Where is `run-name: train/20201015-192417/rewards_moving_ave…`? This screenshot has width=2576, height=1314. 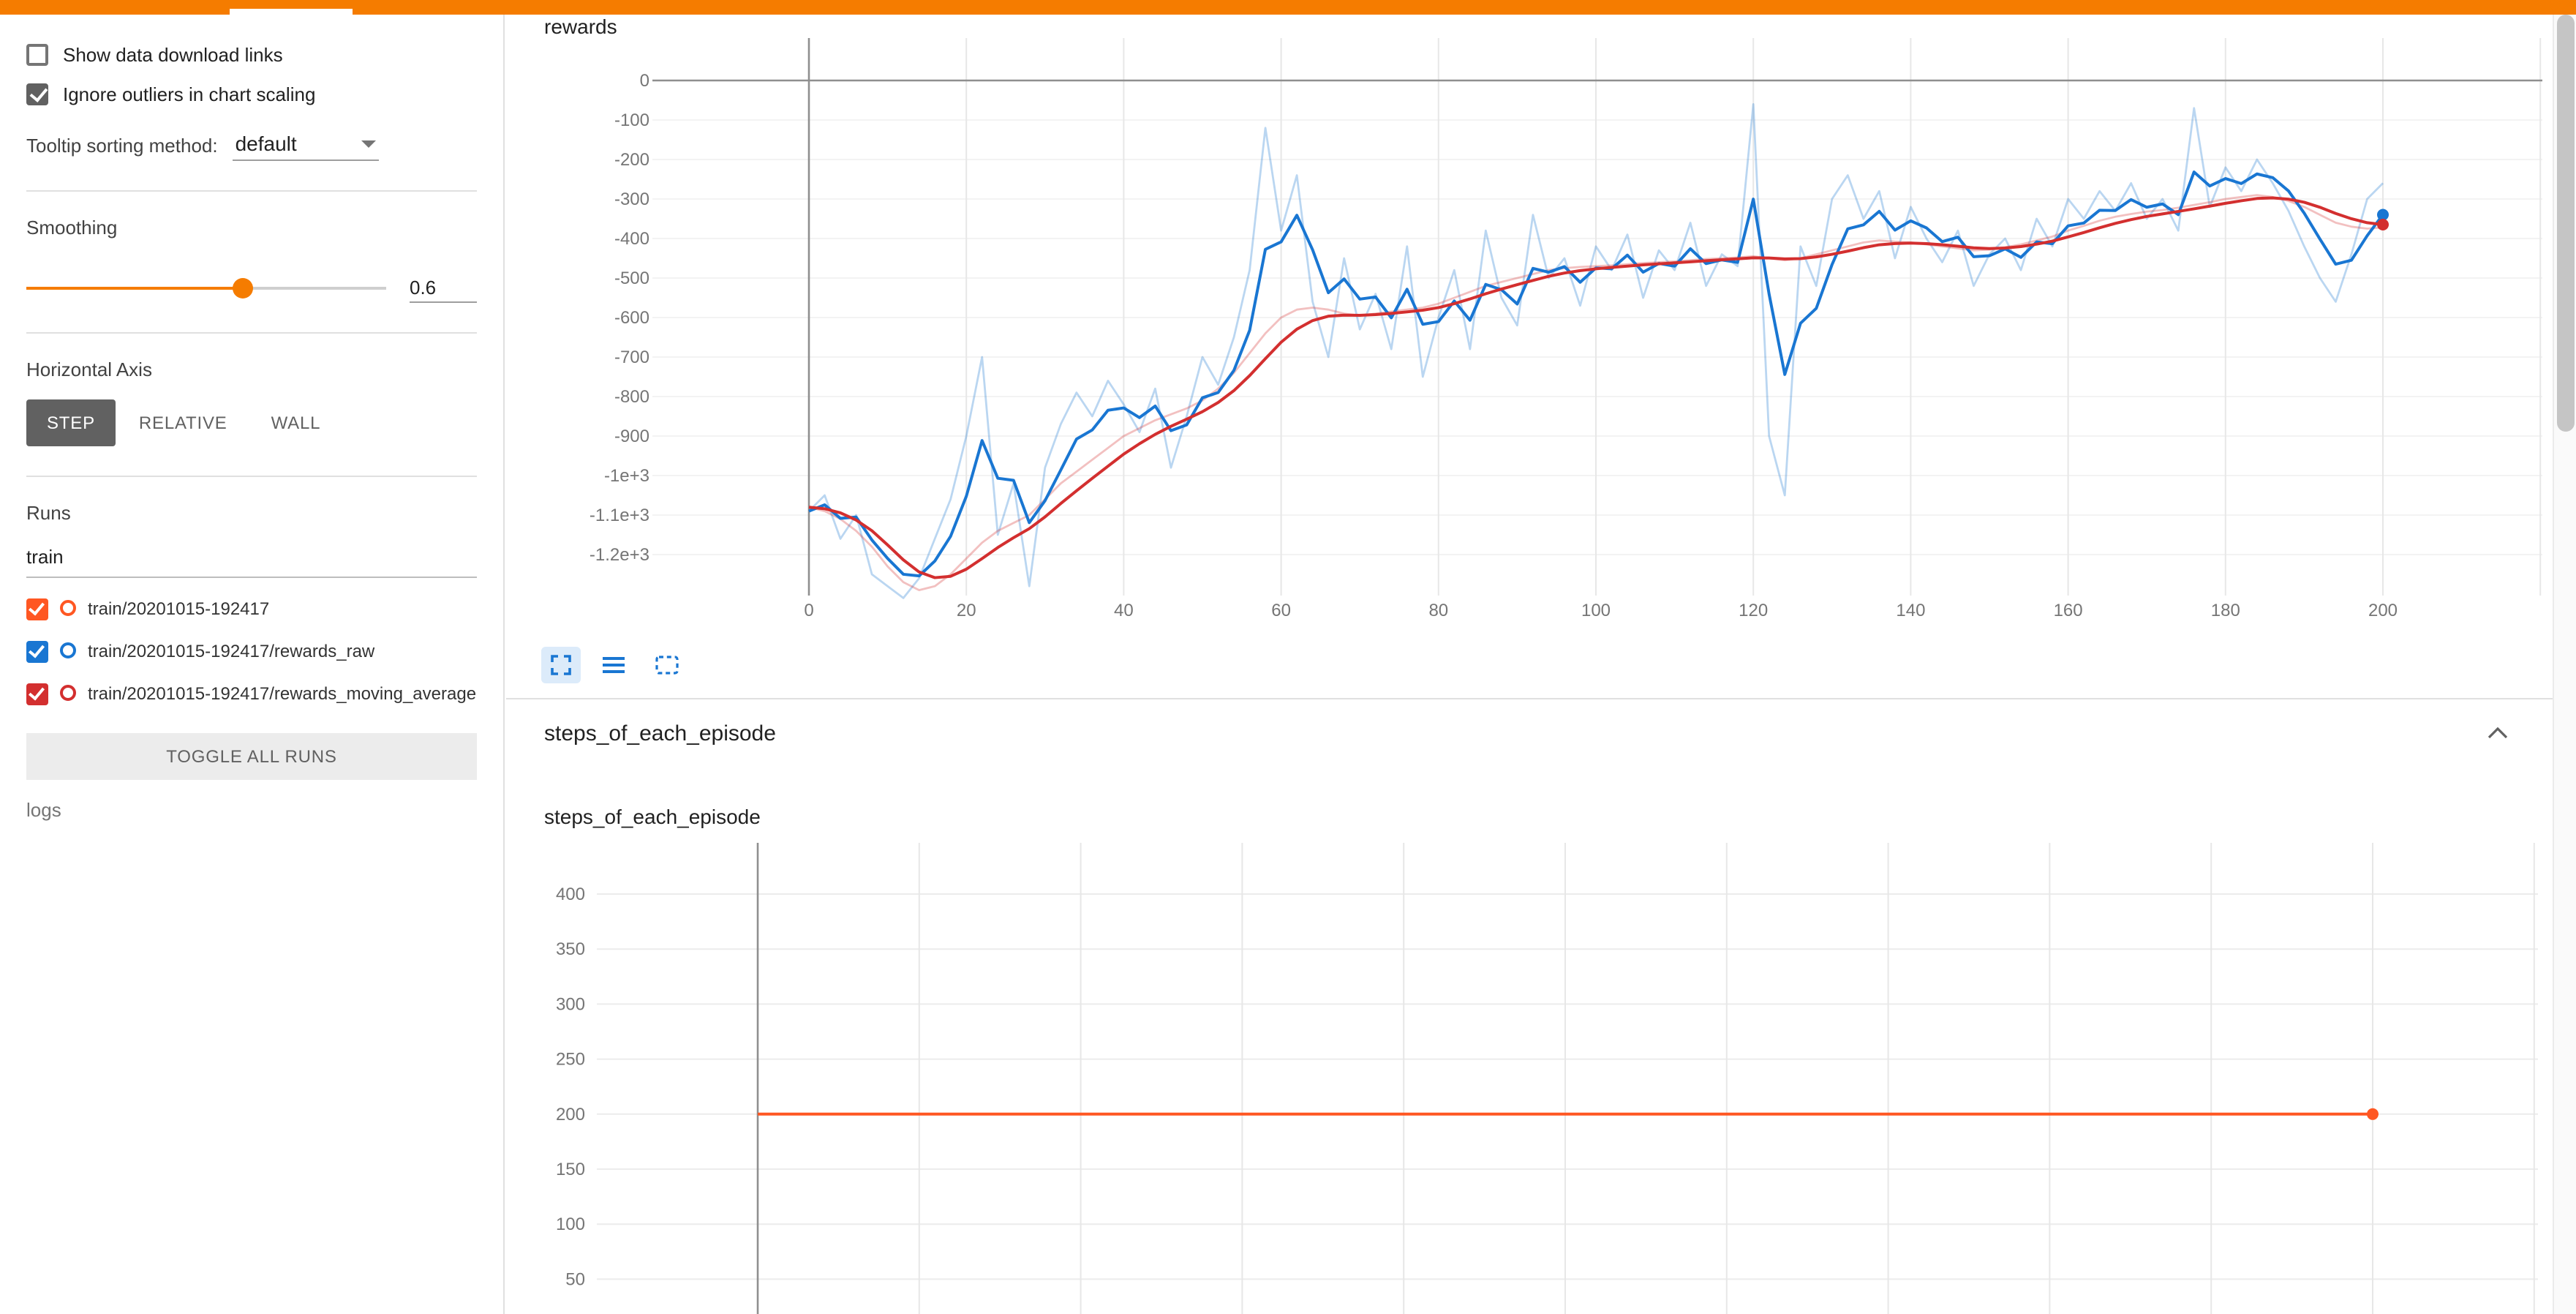 run-name: train/20201015-192417/rewards_moving_ave… is located at coordinates (282, 694).